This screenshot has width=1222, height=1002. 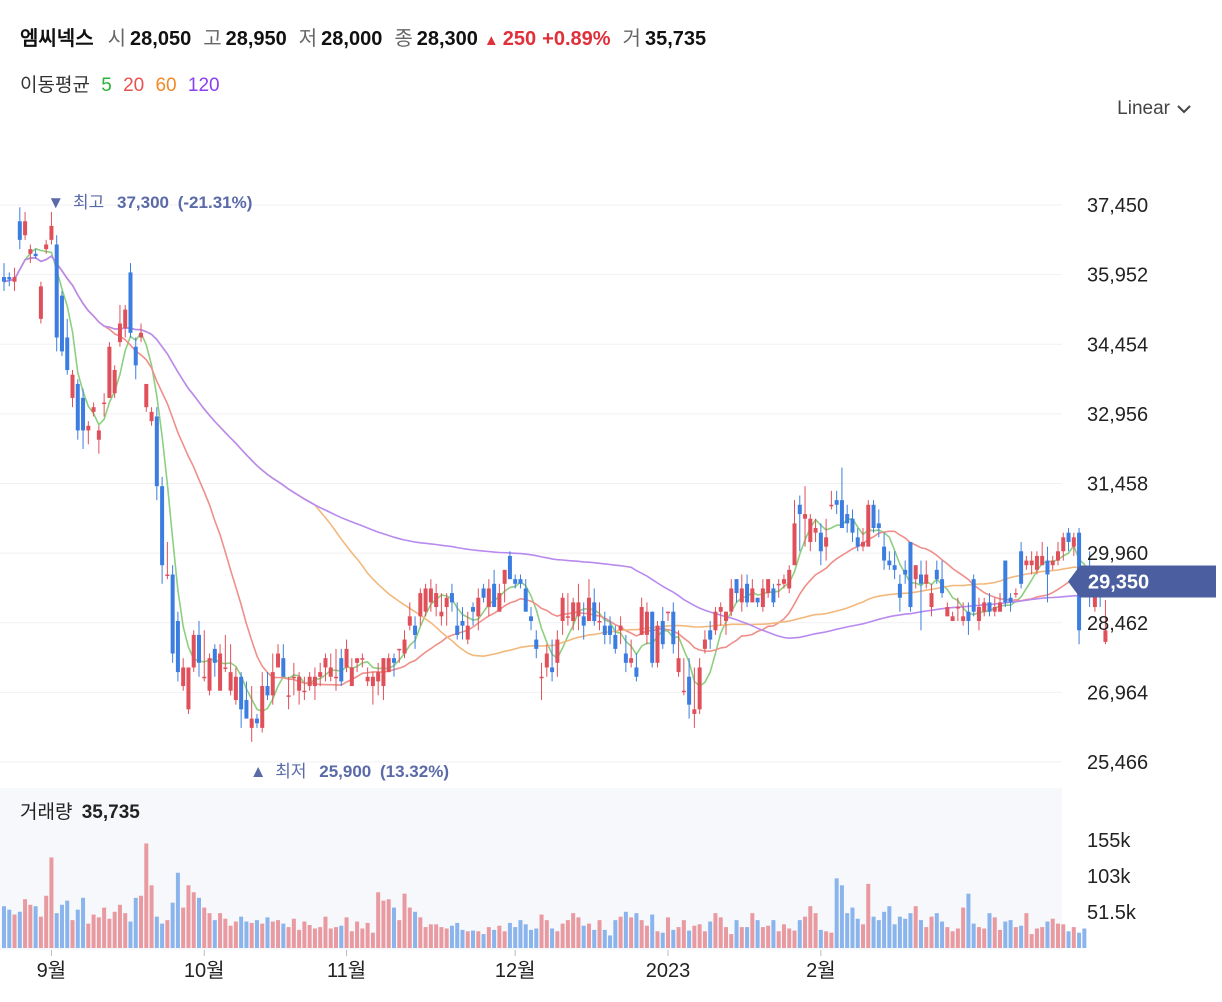 I want to click on moving-average-legend: 이동평균 5 20 60 120, so click(x=123, y=83).